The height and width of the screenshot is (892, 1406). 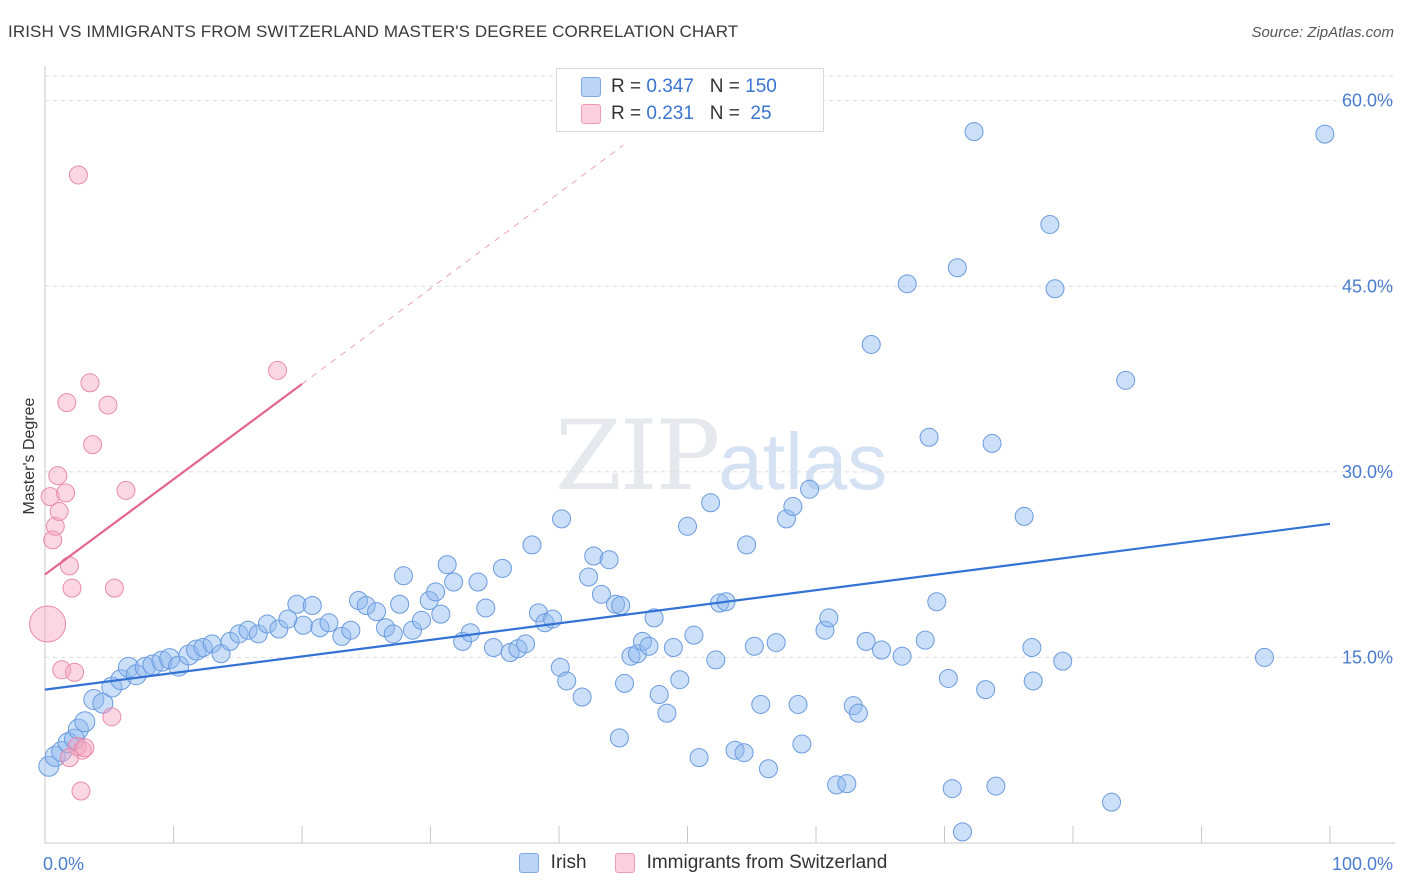 I want to click on legend-item-swiss: Immigrants from Switzerland, so click(x=751, y=863).